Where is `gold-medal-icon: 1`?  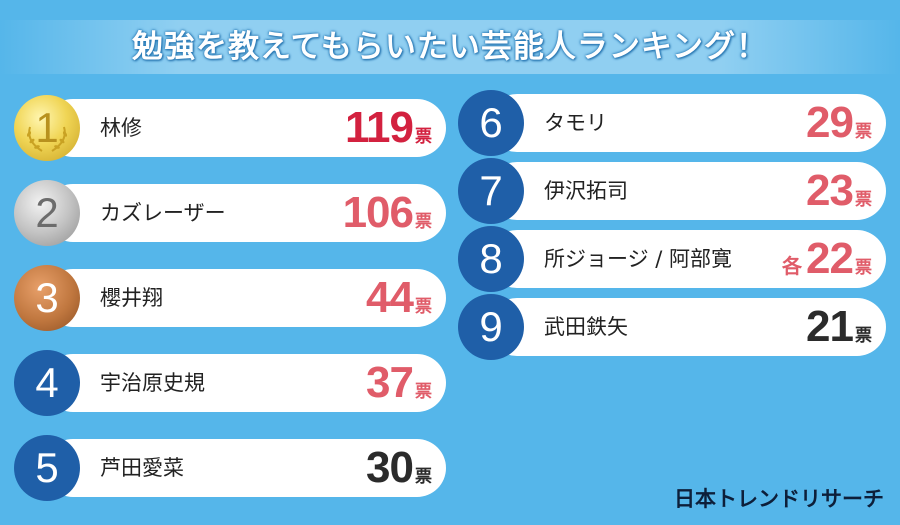 gold-medal-icon: 1 is located at coordinates (47, 128).